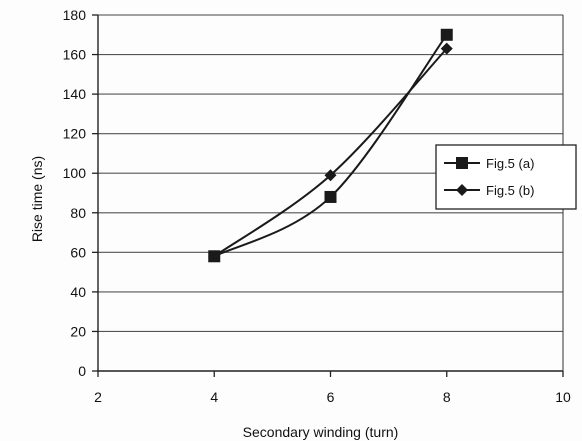 This screenshot has height=441, width=582. Describe the element at coordinates (510, 190) in the screenshot. I see `legend-label-2: Fig.5 (b)` at that location.